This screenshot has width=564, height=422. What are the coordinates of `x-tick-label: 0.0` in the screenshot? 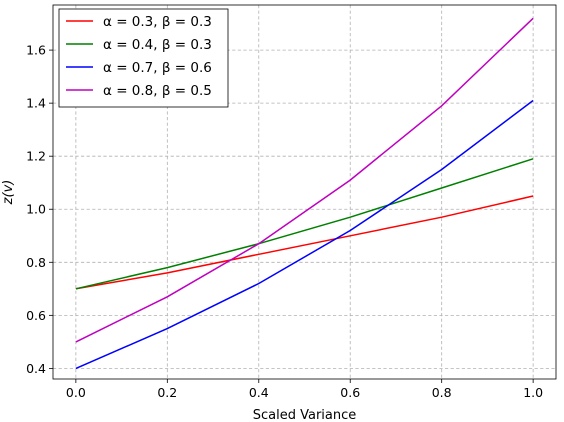 It's located at (76, 392).